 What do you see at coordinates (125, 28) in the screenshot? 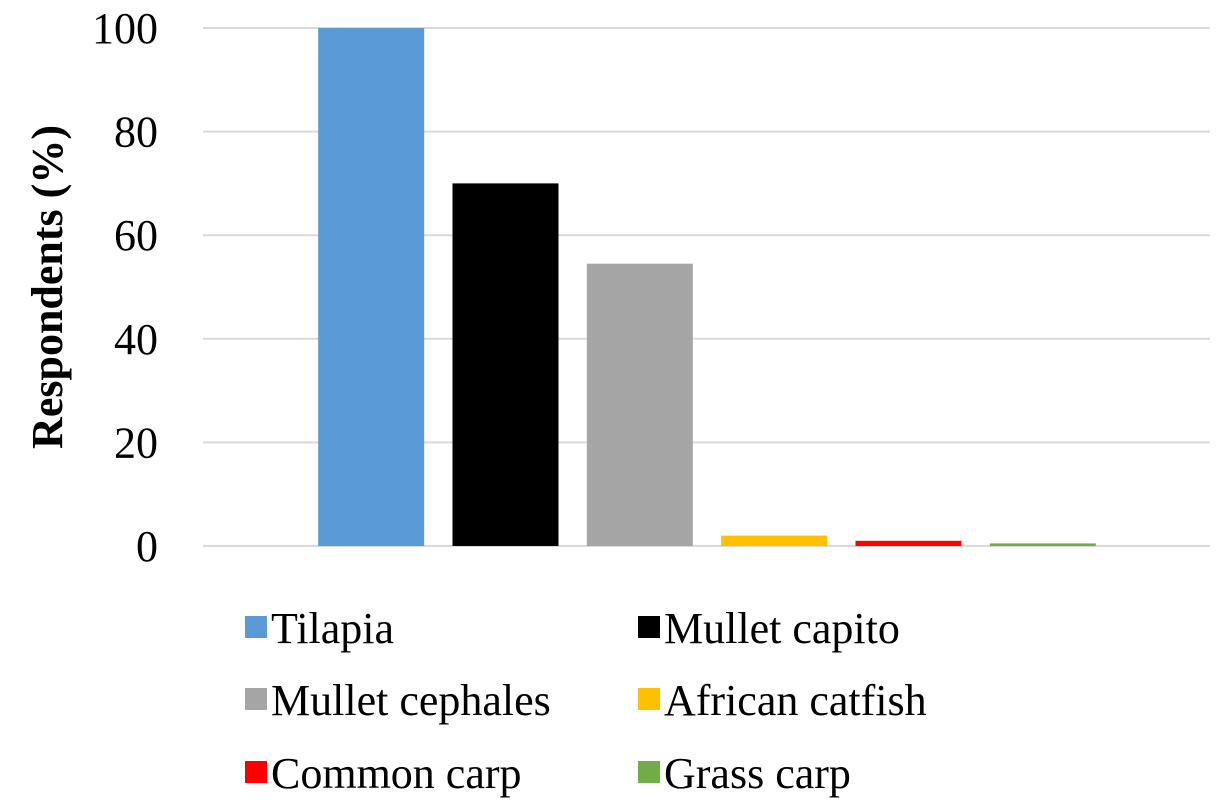
I see `y-tick-label: 100` at bounding box center [125, 28].